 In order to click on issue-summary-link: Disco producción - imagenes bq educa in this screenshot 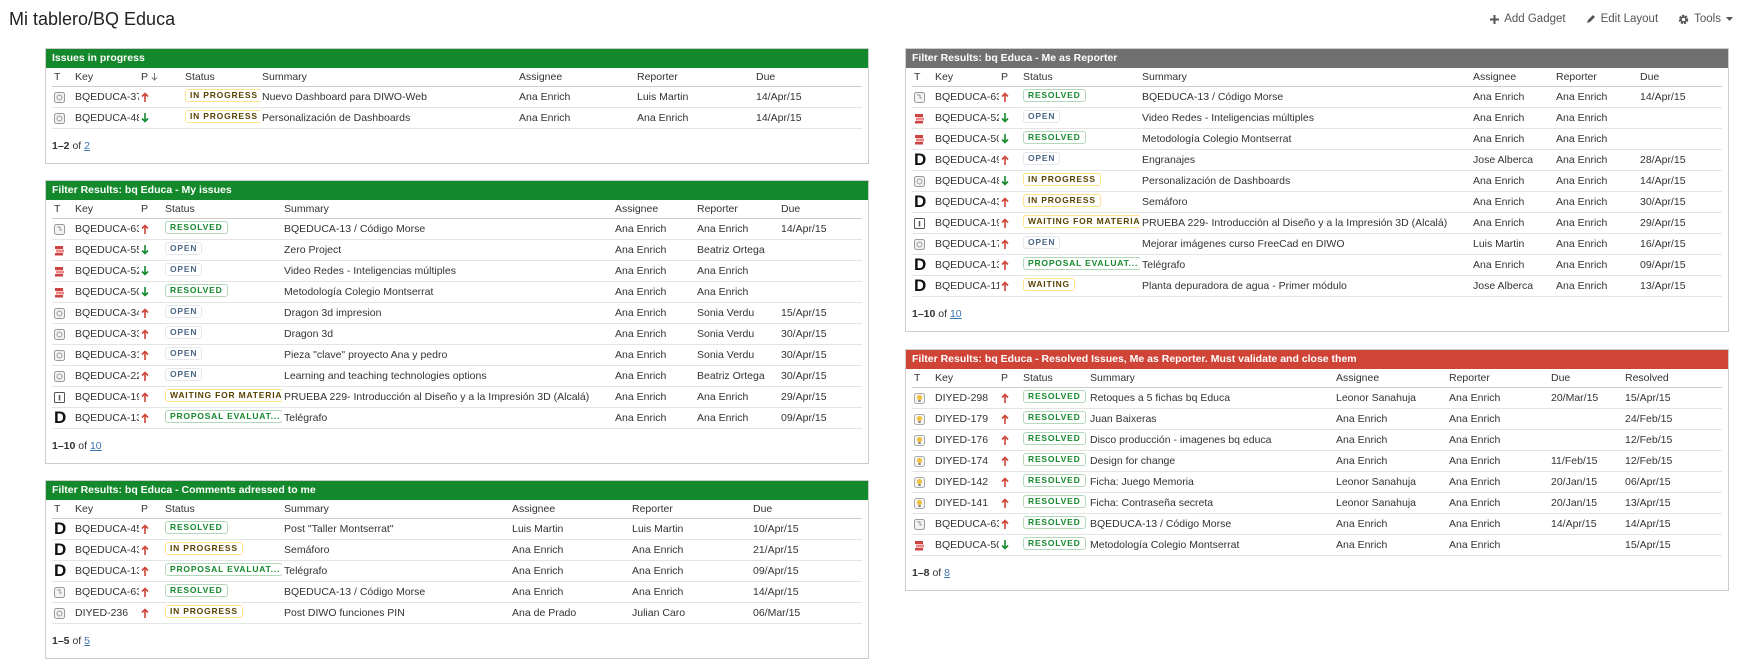, I will do `click(1181, 440)`.